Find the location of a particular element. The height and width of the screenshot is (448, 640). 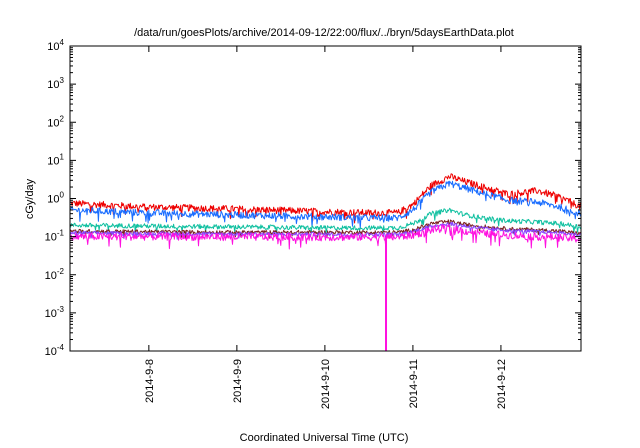

x-tick-label: 2014-9-8 is located at coordinates (150, 381).